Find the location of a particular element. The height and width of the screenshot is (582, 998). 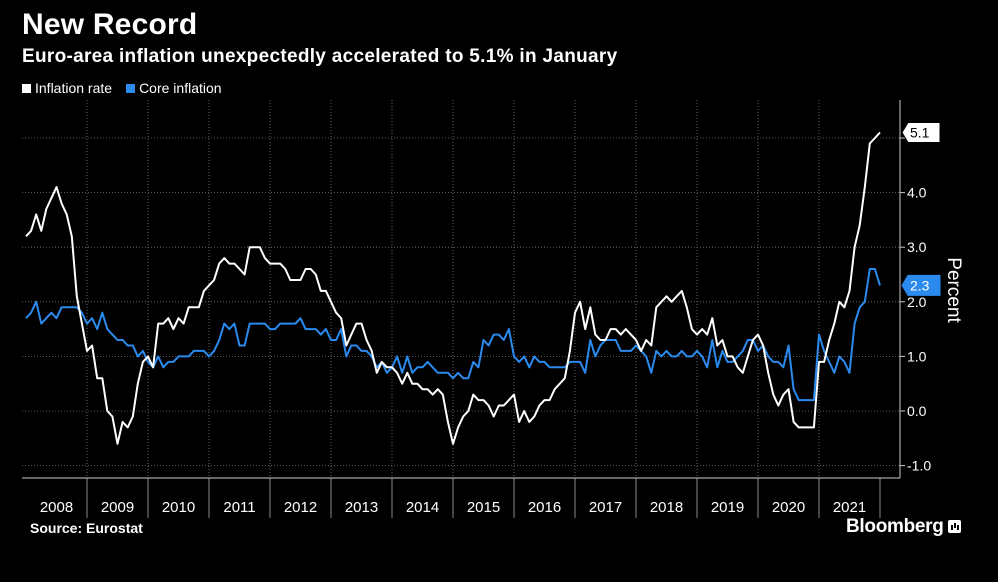

x-tick-label: 2011 is located at coordinates (239, 507).